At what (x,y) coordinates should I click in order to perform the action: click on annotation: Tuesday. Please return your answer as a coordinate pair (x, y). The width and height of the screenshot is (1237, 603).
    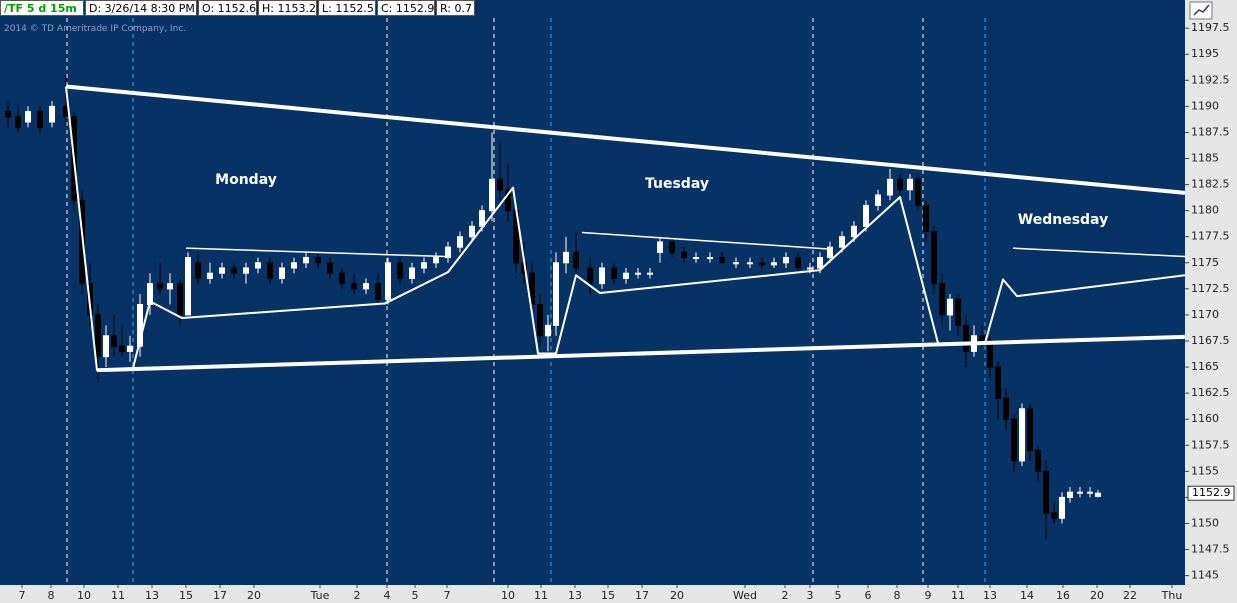
    Looking at the image, I should click on (677, 184).